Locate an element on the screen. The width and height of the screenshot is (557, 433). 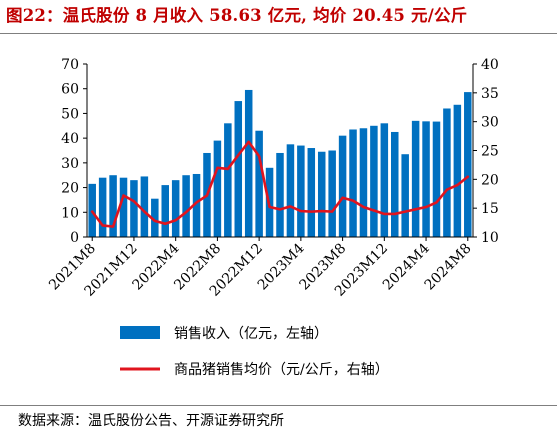
bar-2023M2 is located at coordinates (280, 194).